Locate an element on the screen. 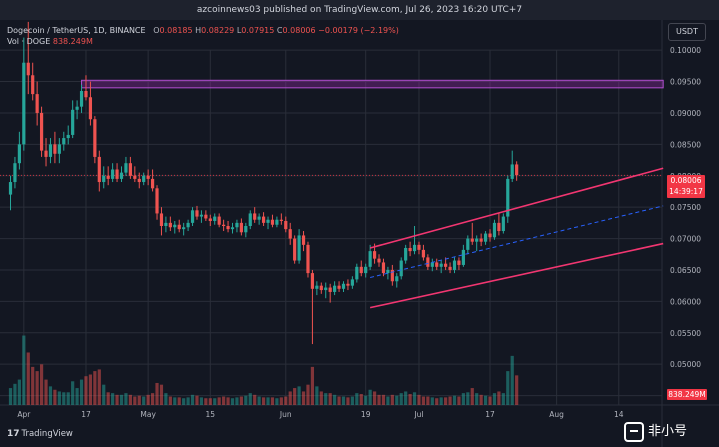 Image resolution: width=719 pixels, height=447 pixels. time-tick-label: 17 is located at coordinates (490, 414).